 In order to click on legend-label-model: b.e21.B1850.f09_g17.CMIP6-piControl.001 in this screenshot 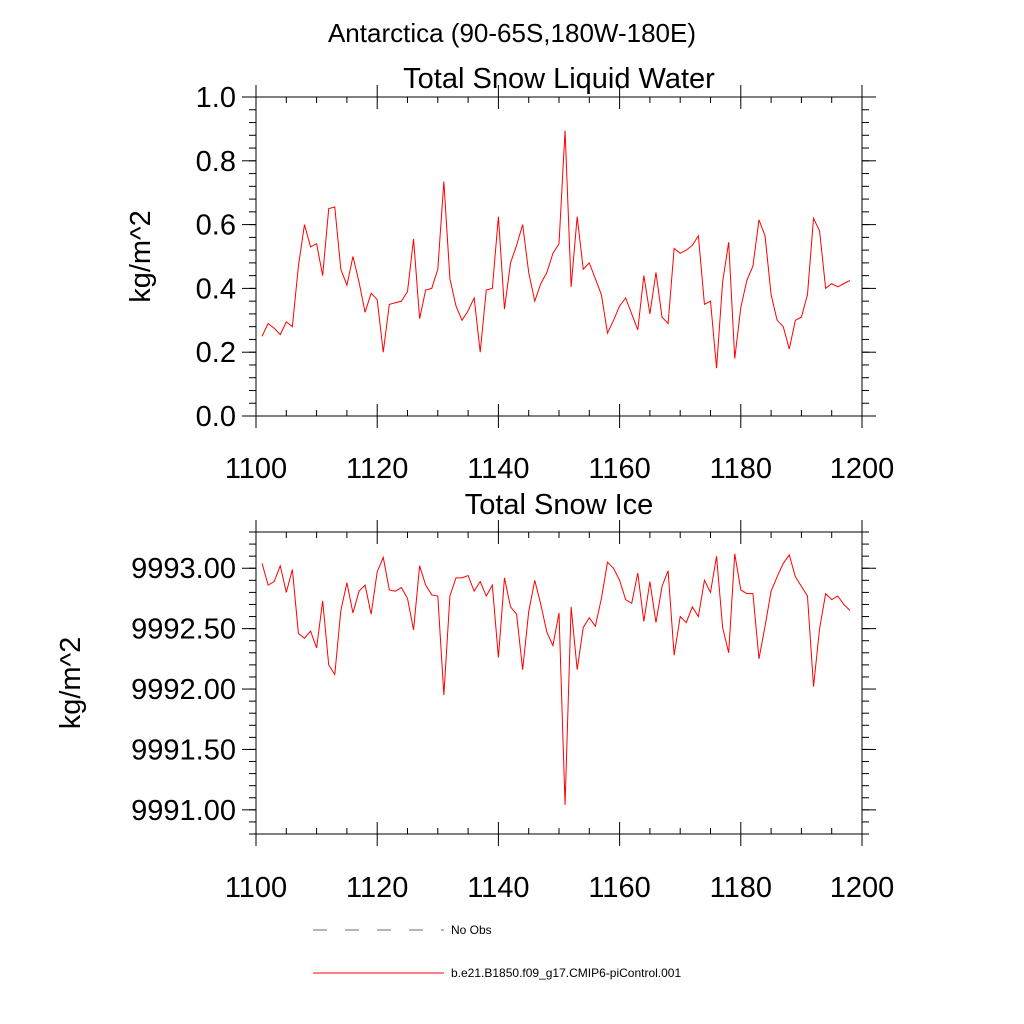, I will do `click(566, 973)`.